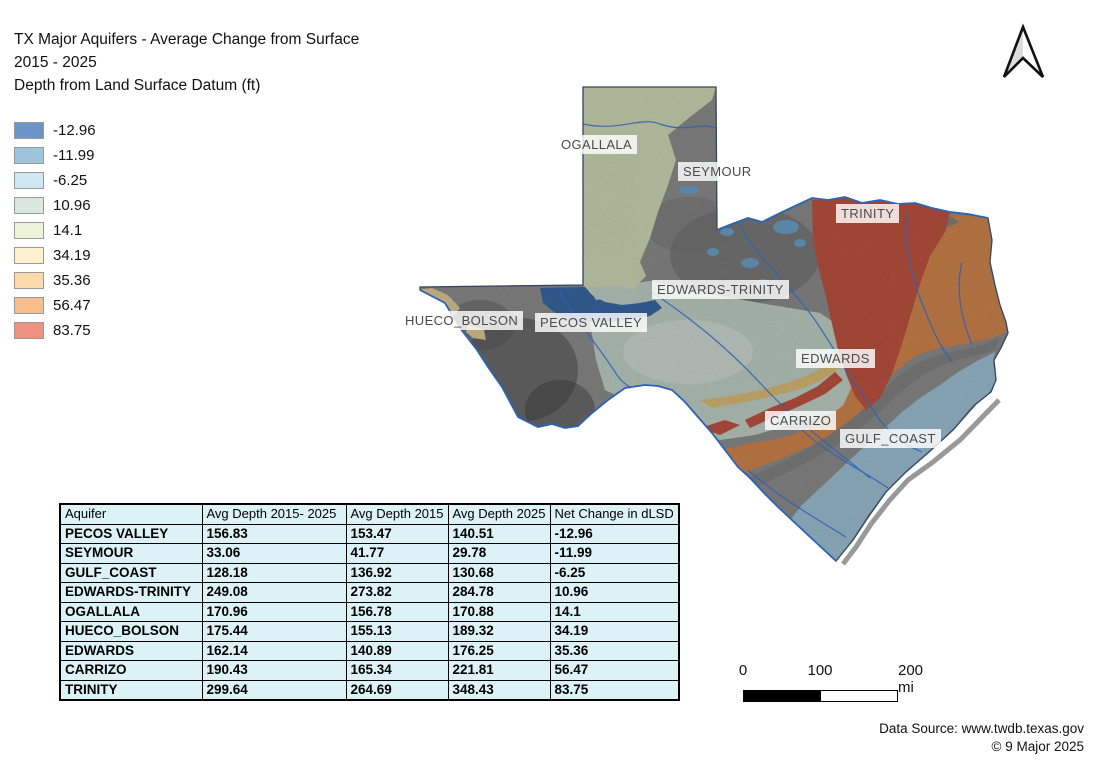 The height and width of the screenshot is (779, 1097). What do you see at coordinates (72, 205) in the screenshot?
I see `legend-value: 10.96` at bounding box center [72, 205].